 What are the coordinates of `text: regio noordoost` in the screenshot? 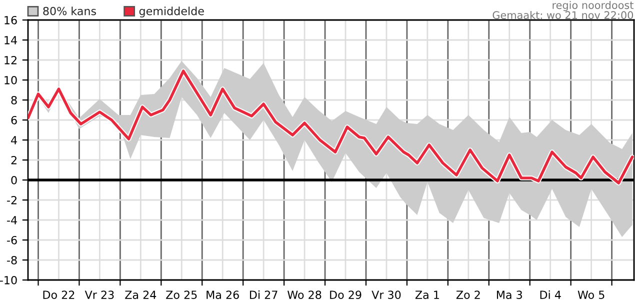 It's located at (593, 6).